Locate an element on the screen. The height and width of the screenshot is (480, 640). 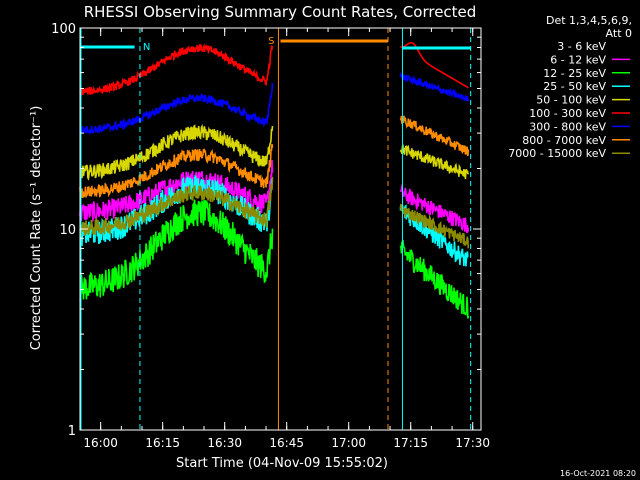
legend-entry-label: 6 - 12 keV is located at coordinates (578, 59).